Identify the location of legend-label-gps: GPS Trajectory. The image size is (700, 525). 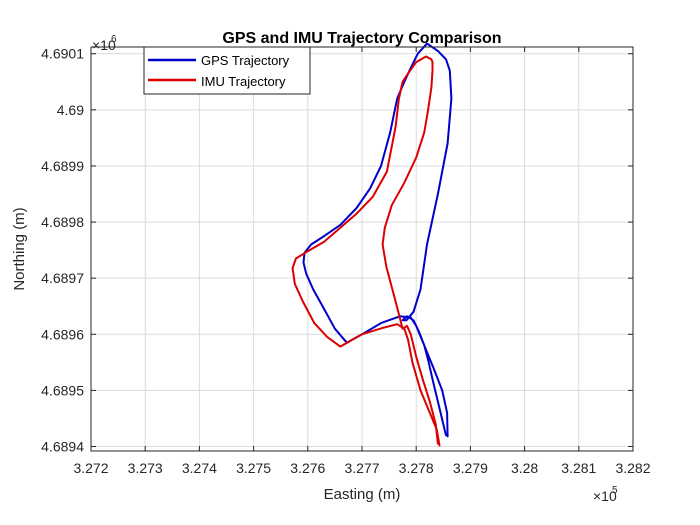
(245, 60).